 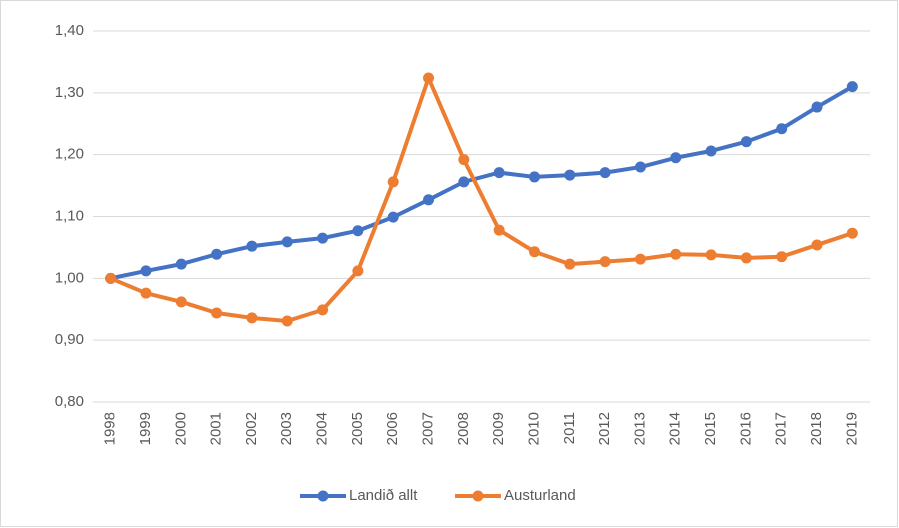 I want to click on x-tick-label: 2016, so click(x=745, y=428).